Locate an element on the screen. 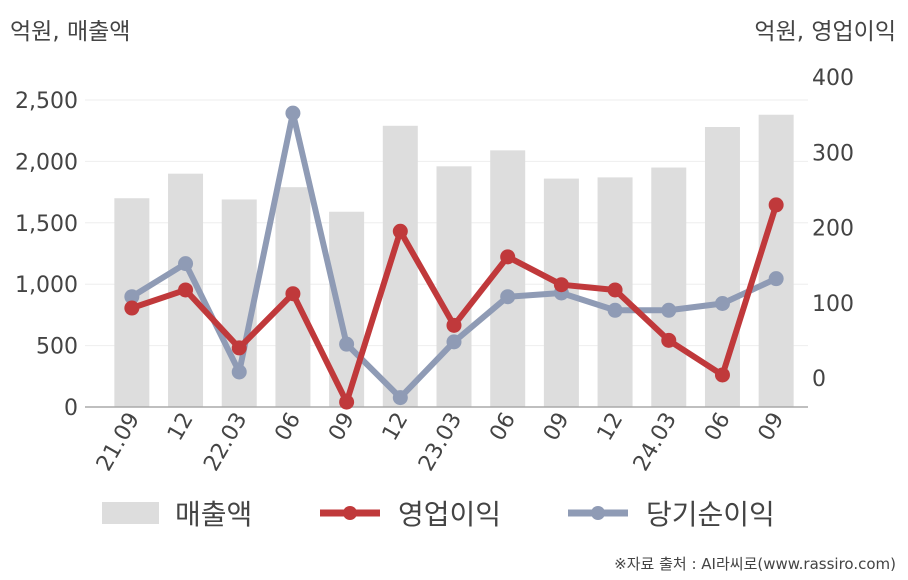  right-tick-label: 300 is located at coordinates (833, 153).